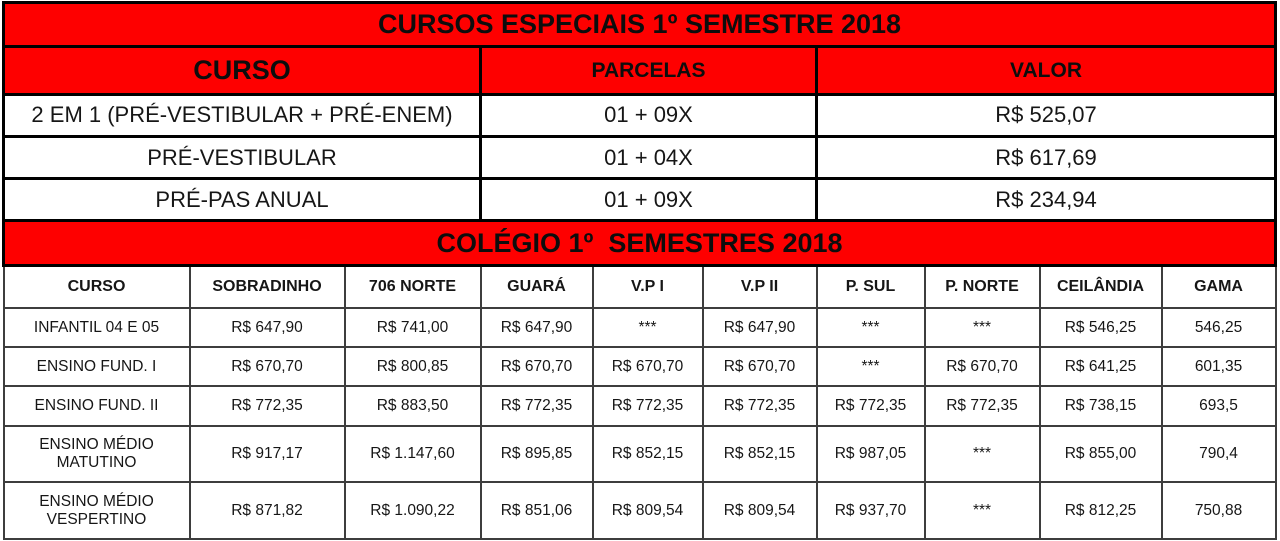  Describe the element at coordinates (536, 454) in the screenshot. I see `price-cell: R$ 895,85` at that location.